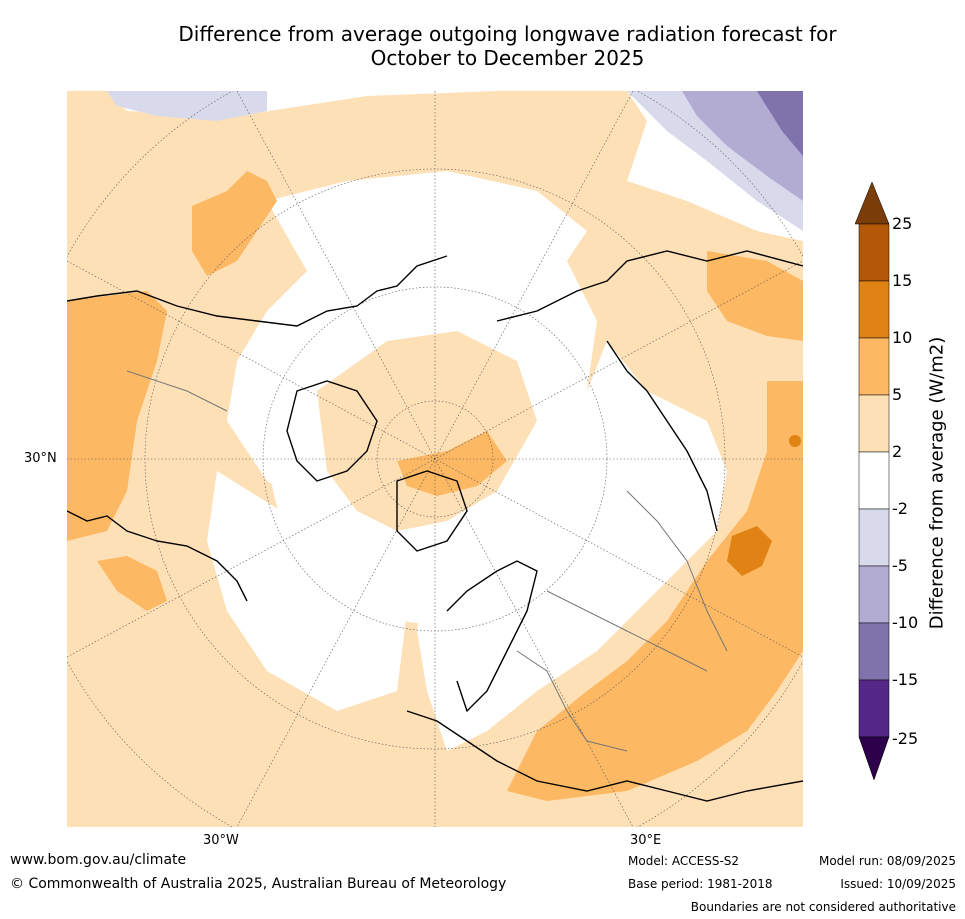 The image size is (965, 919). Describe the element at coordinates (117, 416) in the screenshot. I see `anomaly-region-5-10-north-america` at that location.